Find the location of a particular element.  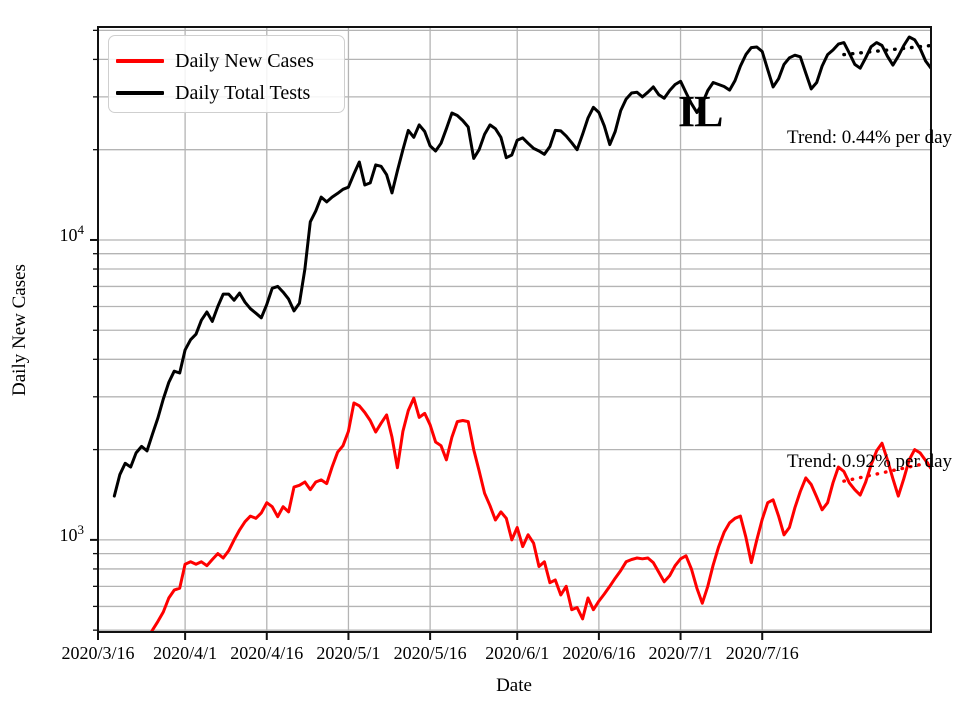

x-tick-label: 2020/4/16 is located at coordinates (267, 653).